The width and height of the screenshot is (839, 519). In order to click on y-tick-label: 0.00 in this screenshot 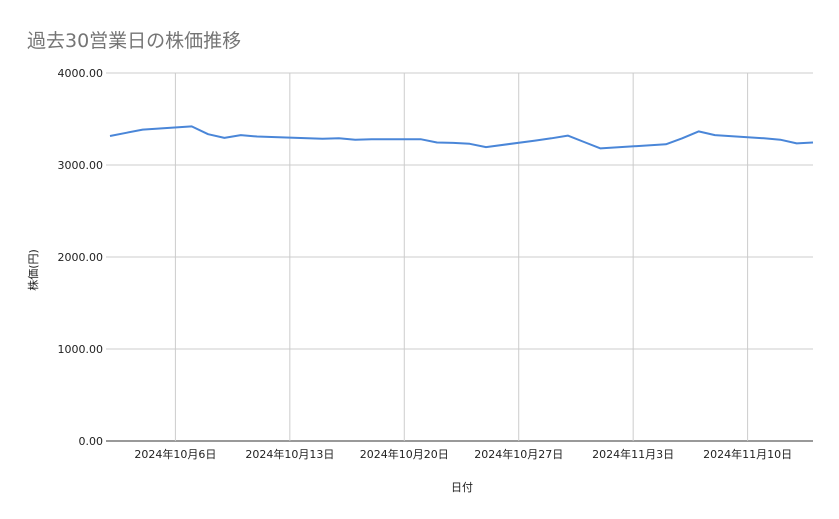, I will do `click(91, 441)`.